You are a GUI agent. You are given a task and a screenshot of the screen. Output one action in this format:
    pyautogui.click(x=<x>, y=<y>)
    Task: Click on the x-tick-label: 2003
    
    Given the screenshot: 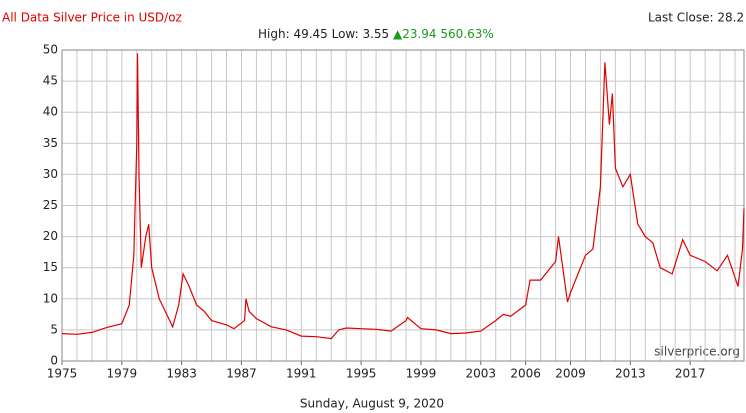 What is the action you would take?
    pyautogui.click(x=480, y=374)
    